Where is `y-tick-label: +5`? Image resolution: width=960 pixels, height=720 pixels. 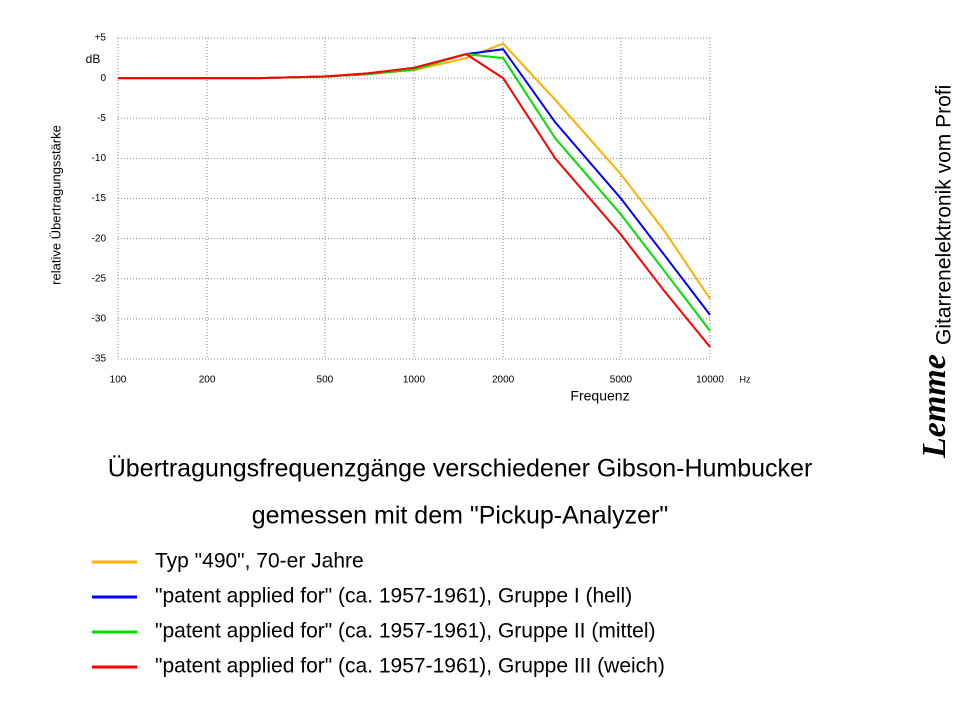 y-tick-label: +5 is located at coordinates (101, 38).